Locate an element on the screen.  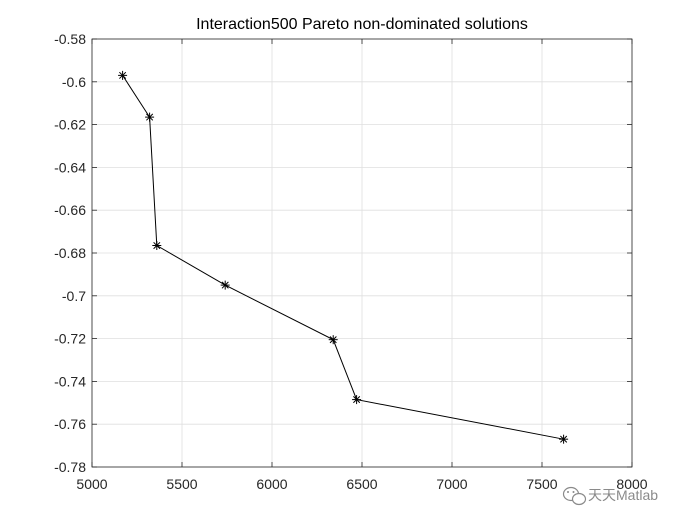
y-tick-label: -0.64 is located at coordinates (70, 167).